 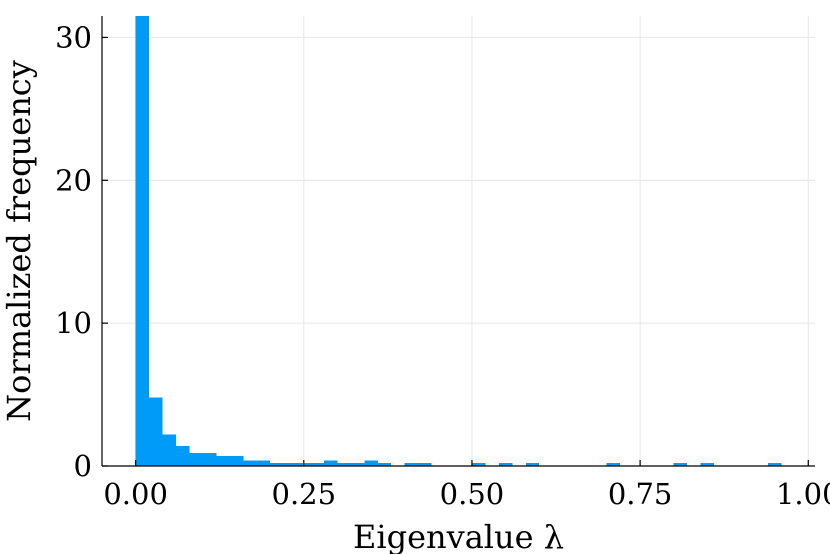 What do you see at coordinates (73, 180) in the screenshot?
I see `y-tick-label: 20` at bounding box center [73, 180].